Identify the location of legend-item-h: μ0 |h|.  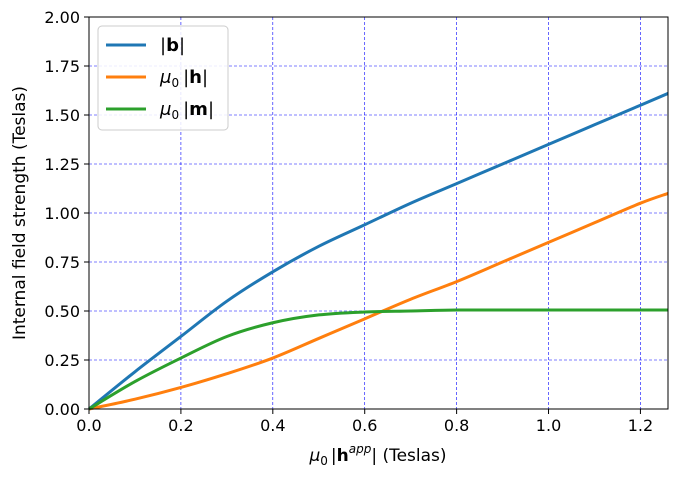
(157, 78).